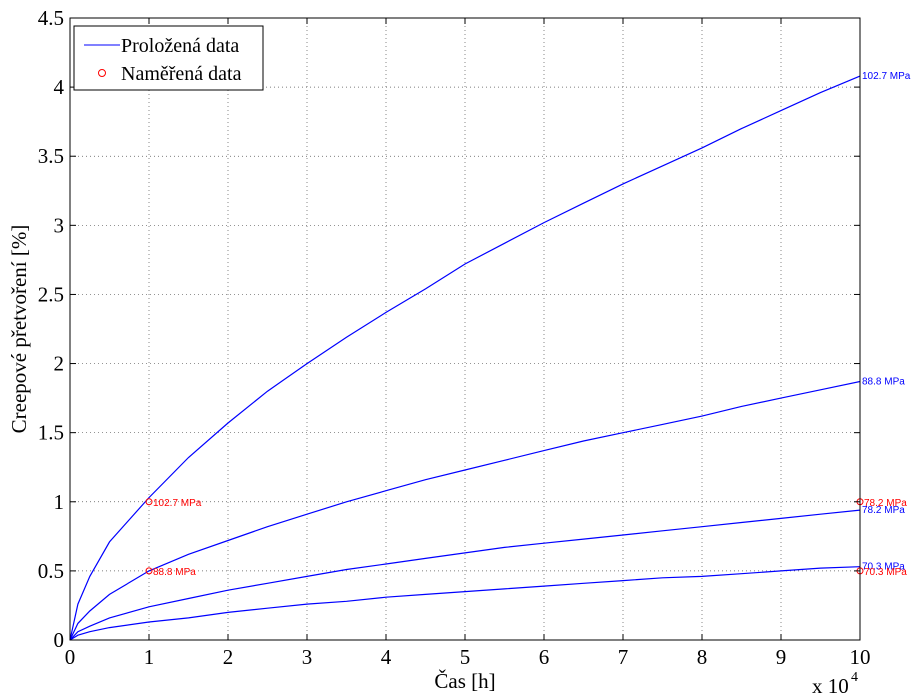 The width and height of the screenshot is (913, 697). I want to click on x-multiplier-base: x 10, so click(830, 685).